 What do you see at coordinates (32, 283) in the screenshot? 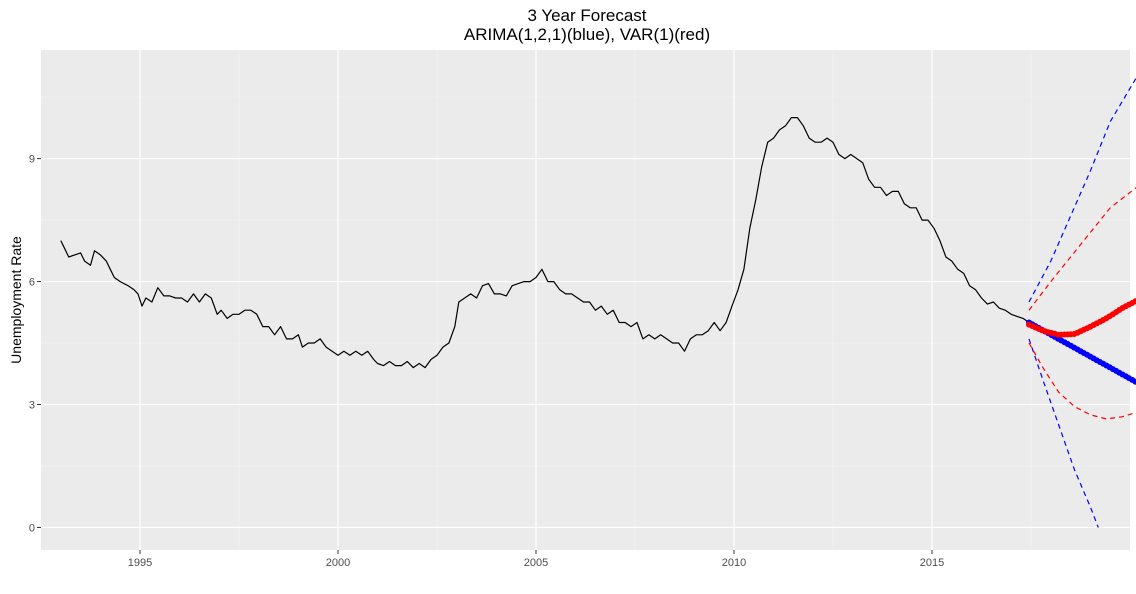
I see `y-tick-label: 6` at bounding box center [32, 283].